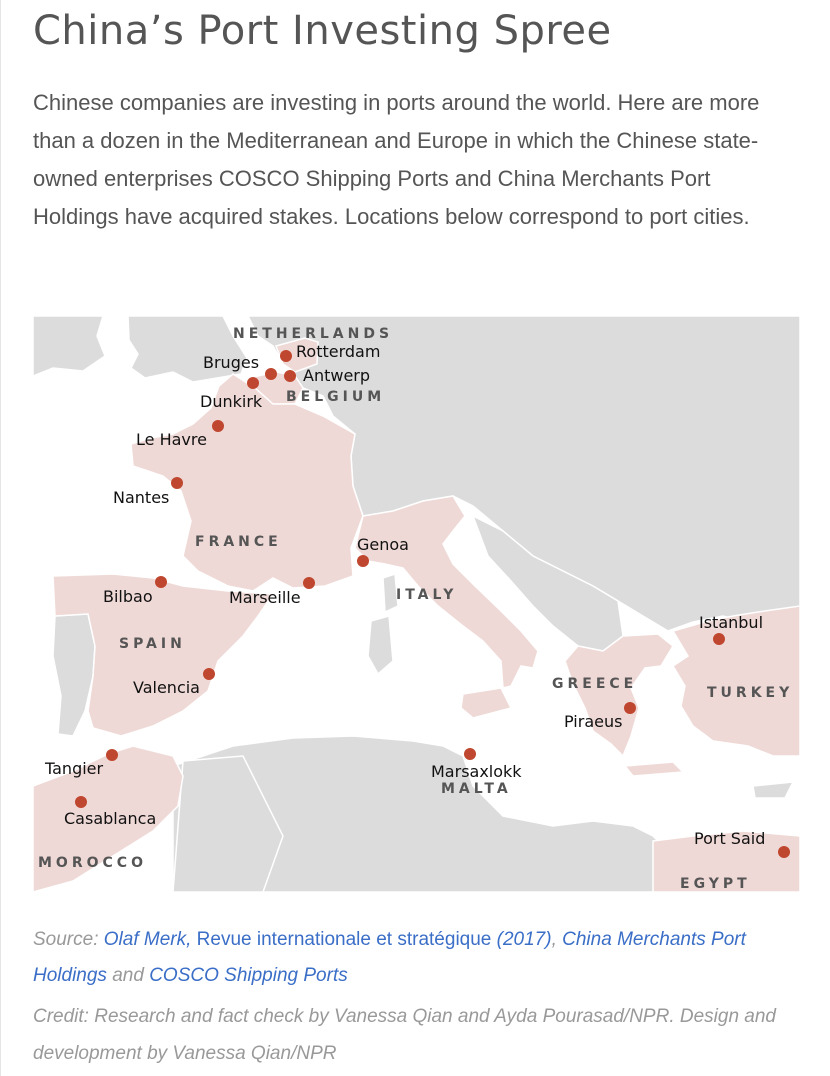  What do you see at coordinates (128, 596) in the screenshot?
I see `port-label-bilbao: Bilbao` at bounding box center [128, 596].